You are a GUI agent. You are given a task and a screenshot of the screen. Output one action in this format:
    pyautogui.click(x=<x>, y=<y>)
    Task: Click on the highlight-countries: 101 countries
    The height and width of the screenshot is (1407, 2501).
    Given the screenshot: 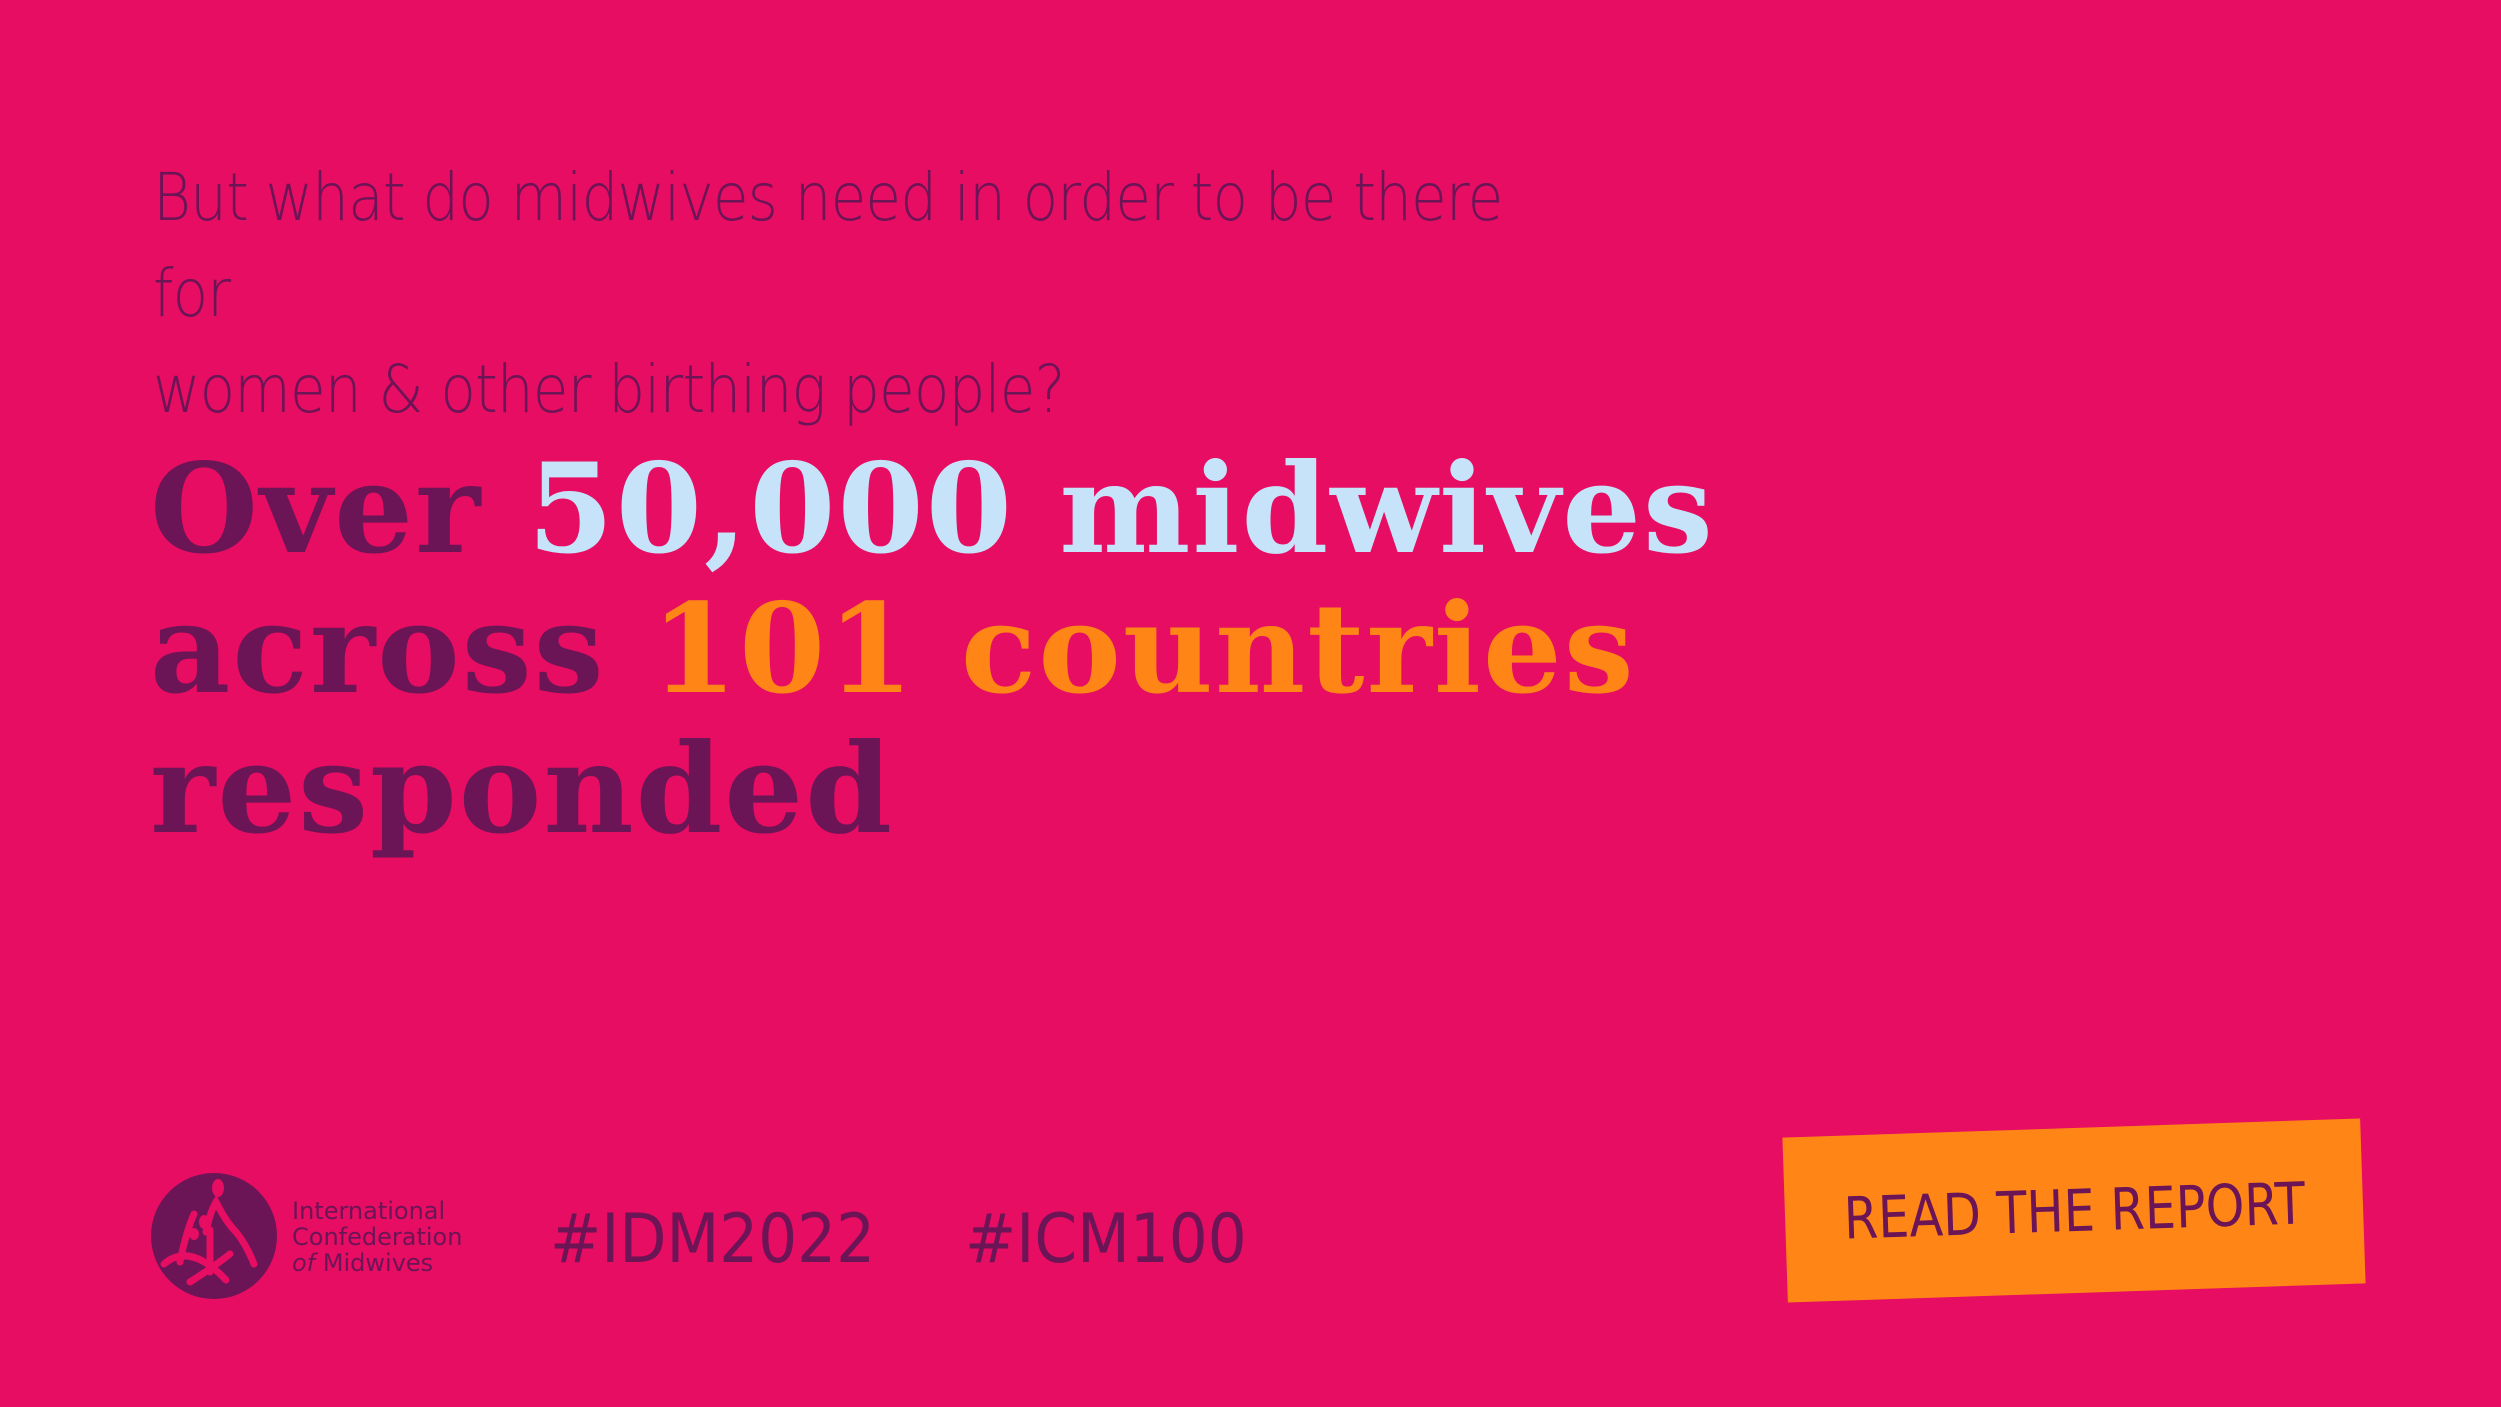 What is the action you would take?
    pyautogui.click(x=1143, y=649)
    